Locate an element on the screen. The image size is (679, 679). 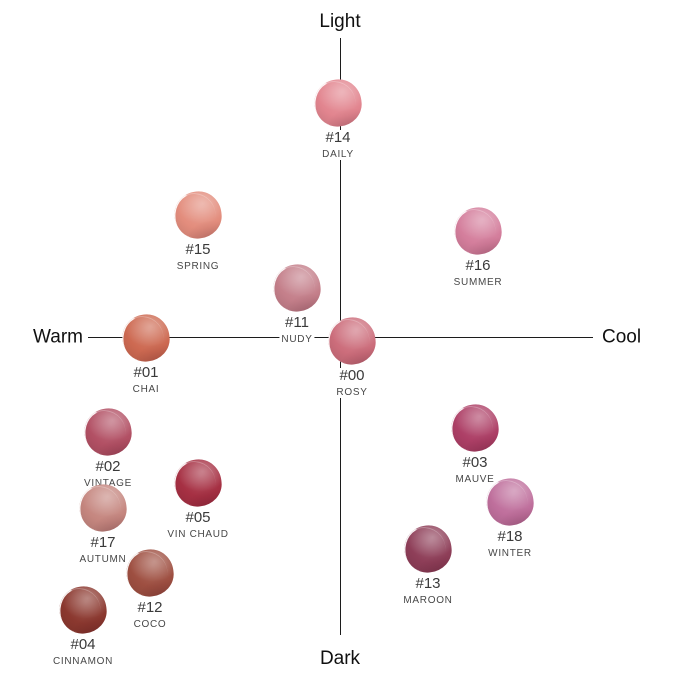
shade-name: ROSY is located at coordinates (352, 392).